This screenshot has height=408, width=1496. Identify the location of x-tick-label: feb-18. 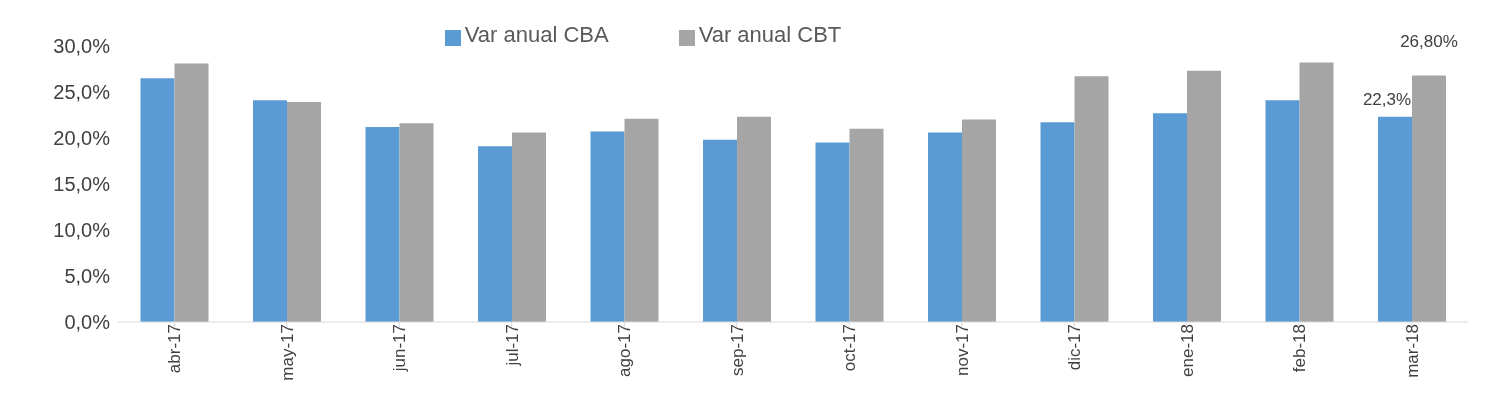
(1300, 348).